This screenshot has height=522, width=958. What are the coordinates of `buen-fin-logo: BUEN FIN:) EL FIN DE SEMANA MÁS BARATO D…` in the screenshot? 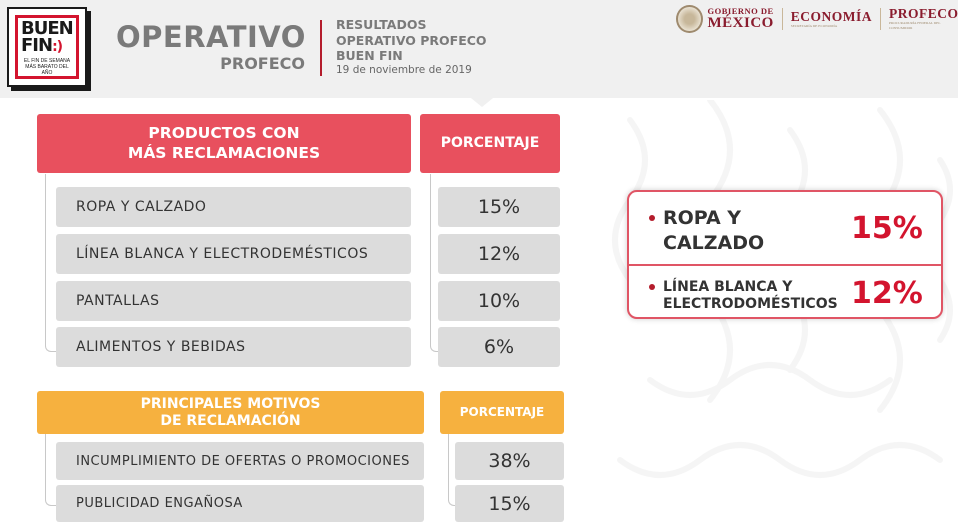 It's located at (47, 47).